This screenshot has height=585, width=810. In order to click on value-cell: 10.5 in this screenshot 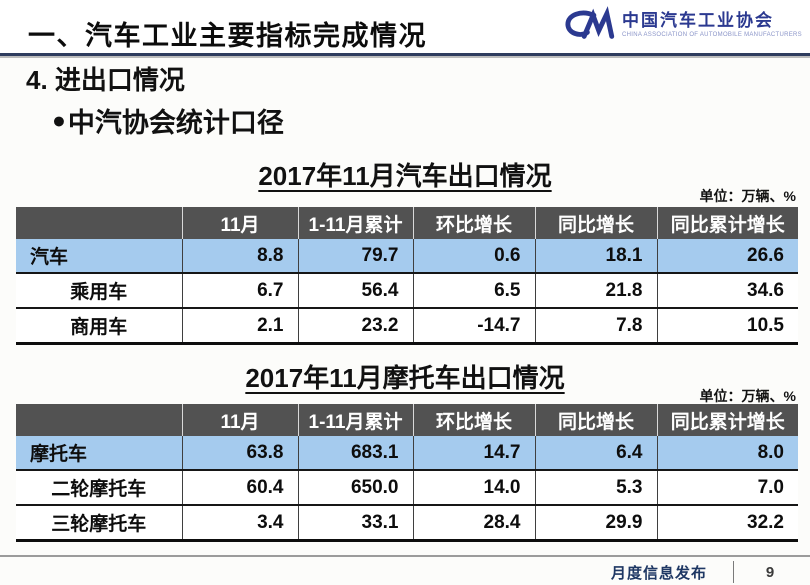, I will do `click(727, 325)`.